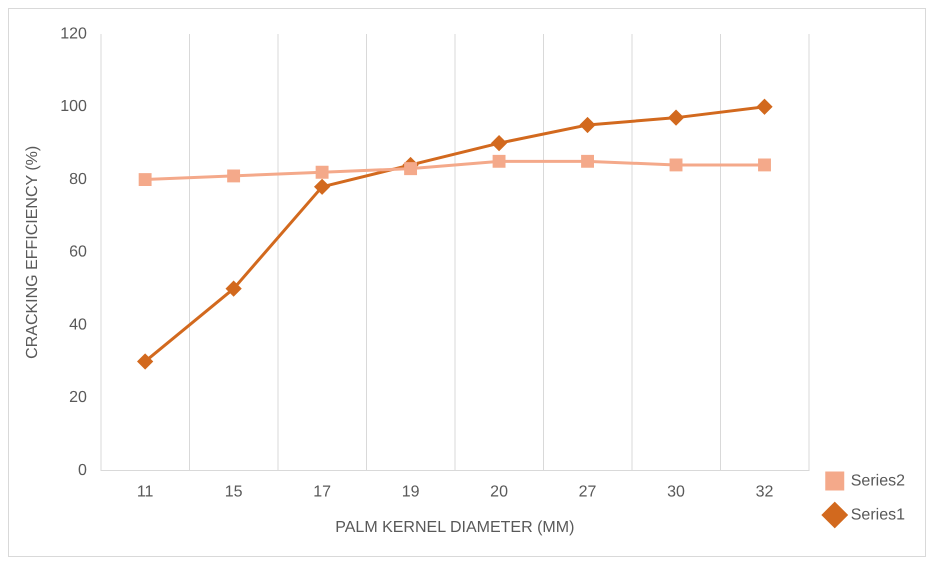 The width and height of the screenshot is (934, 563). I want to click on y-axis-title: CRACKING EFFICIENCY (%), so click(33, 252).